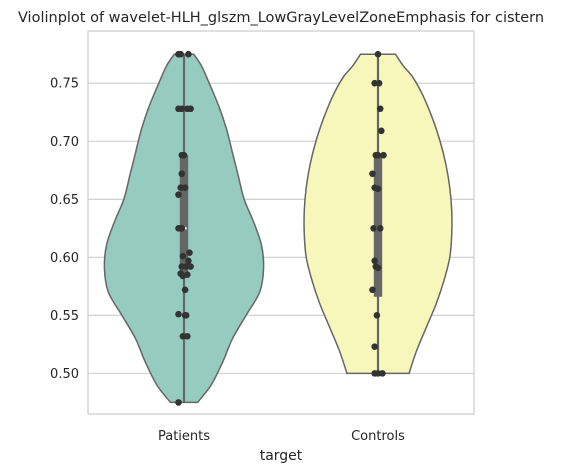  Describe the element at coordinates (184, 436) in the screenshot. I see `x-tick-label: Patients` at that location.